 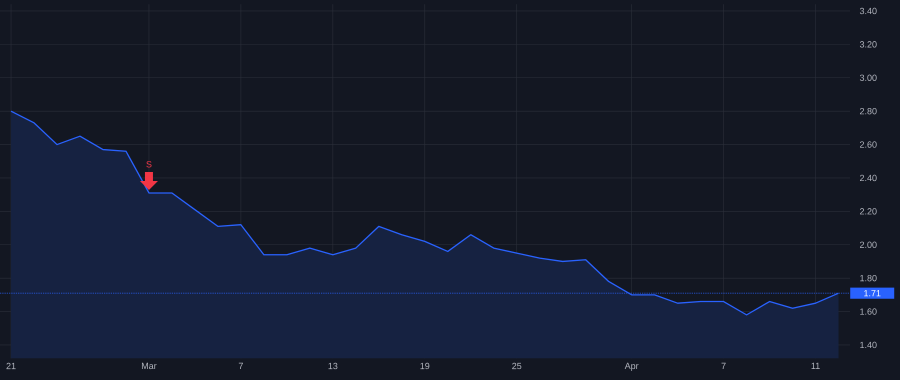 What do you see at coordinates (333, 366) in the screenshot?
I see `x-tick-label: 13` at bounding box center [333, 366].